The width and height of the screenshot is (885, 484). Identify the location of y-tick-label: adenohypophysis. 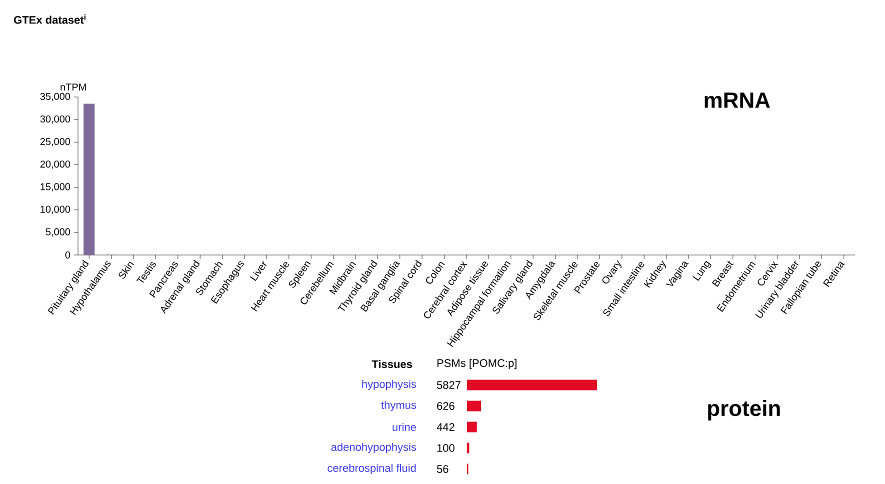
(373, 448).